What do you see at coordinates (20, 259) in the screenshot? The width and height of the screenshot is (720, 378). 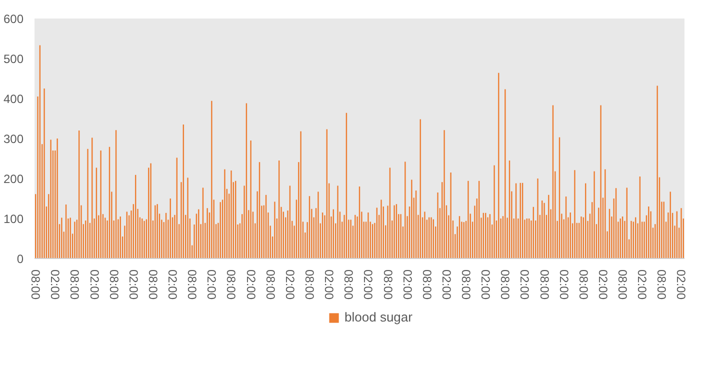 I see `y-tick-label: 0` at bounding box center [20, 259].